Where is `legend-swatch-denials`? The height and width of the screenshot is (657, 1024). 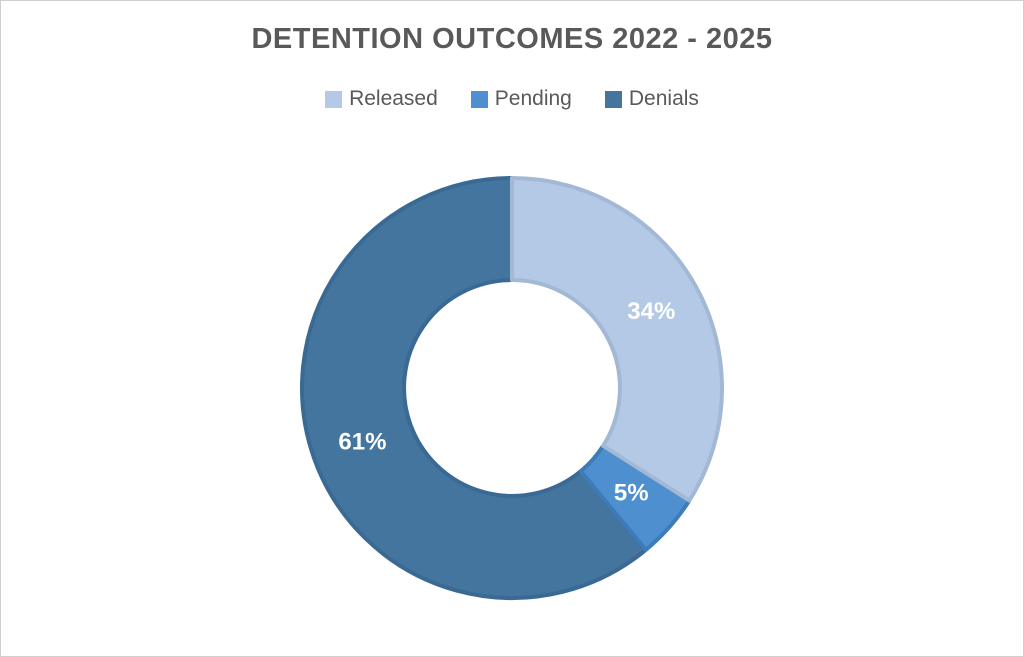
legend-swatch-denials is located at coordinates (613, 99).